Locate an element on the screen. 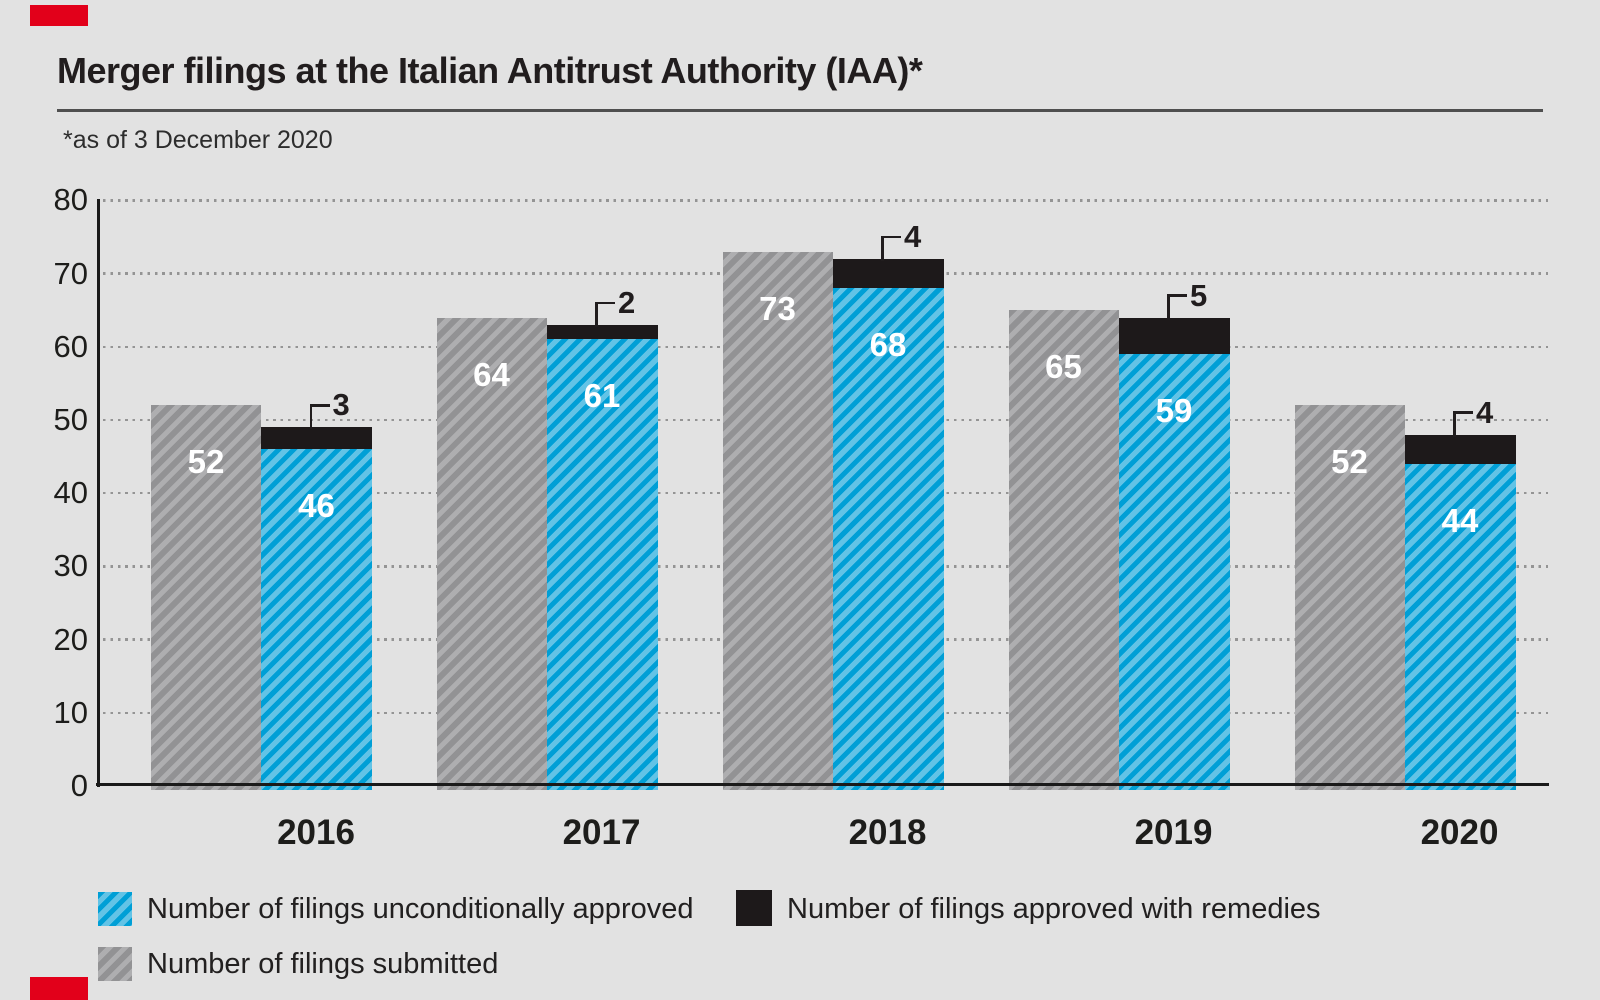  bar-approved-with-remedies-2019 is located at coordinates (1174, 336).